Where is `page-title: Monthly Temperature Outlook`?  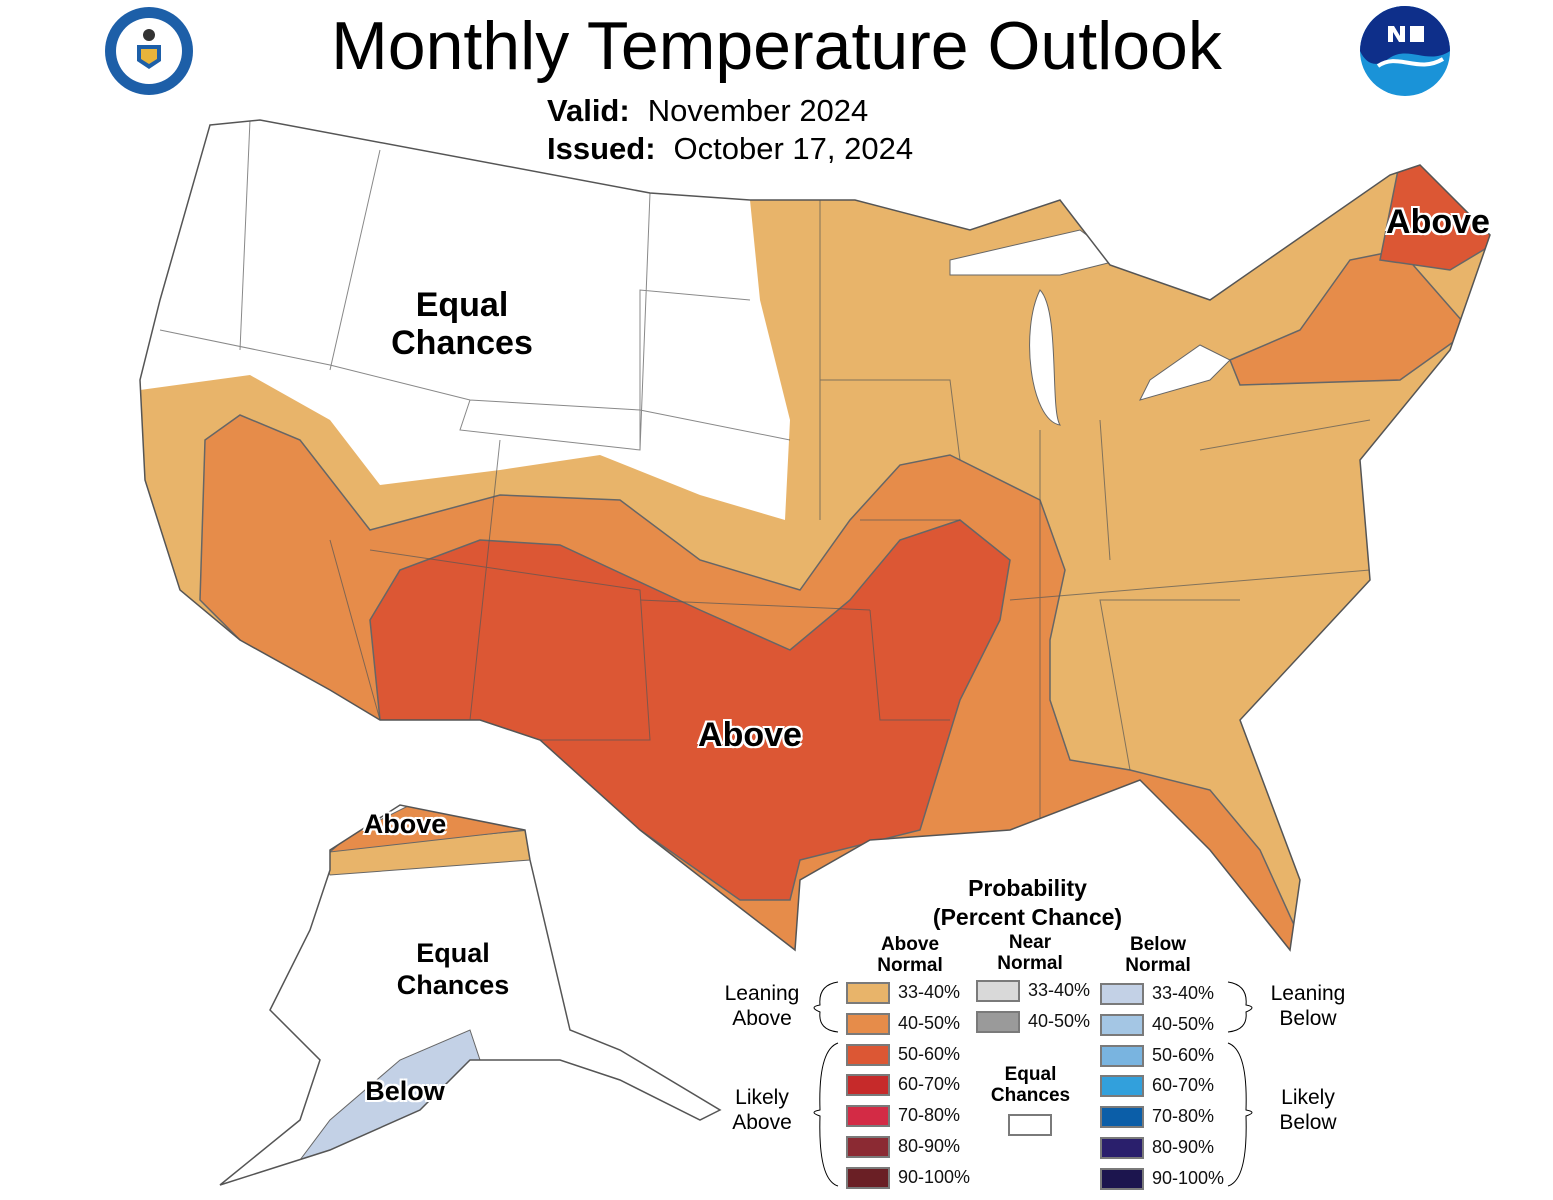 page-title: Monthly Temperature Outlook is located at coordinates (776, 46).